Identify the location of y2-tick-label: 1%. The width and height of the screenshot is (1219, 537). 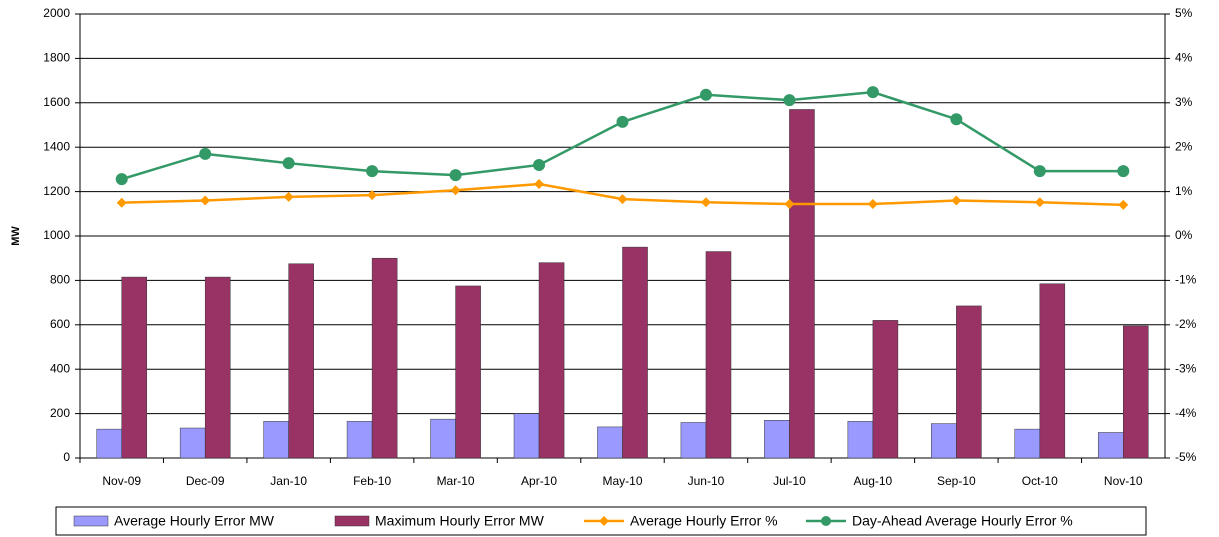
(1184, 191).